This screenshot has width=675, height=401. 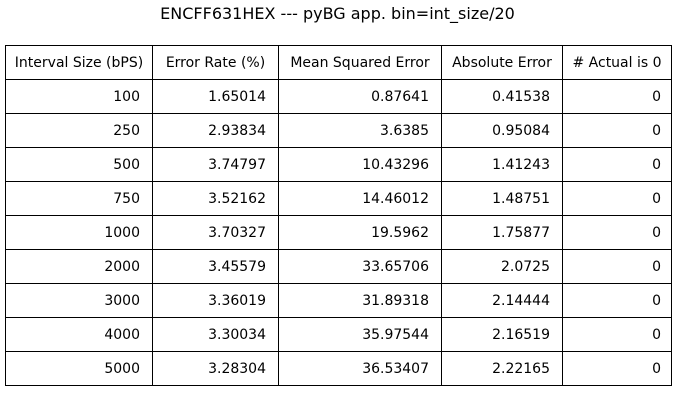 What do you see at coordinates (360, 368) in the screenshot?
I see `cell-mean-squared-error: 36.53407` at bounding box center [360, 368].